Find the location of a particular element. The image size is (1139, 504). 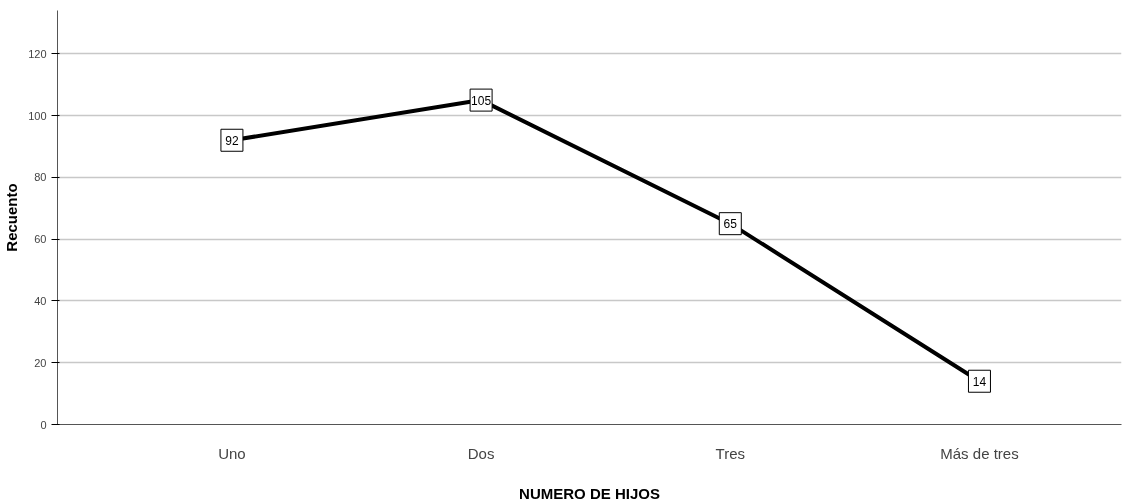

data-label: 14 is located at coordinates (979, 381).